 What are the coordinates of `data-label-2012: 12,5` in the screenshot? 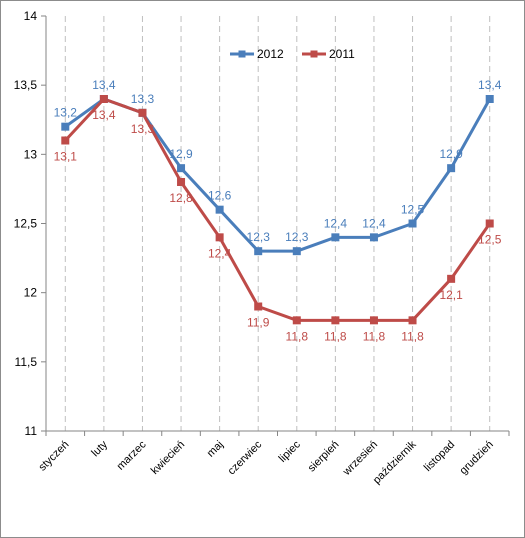 It's located at (413, 210).